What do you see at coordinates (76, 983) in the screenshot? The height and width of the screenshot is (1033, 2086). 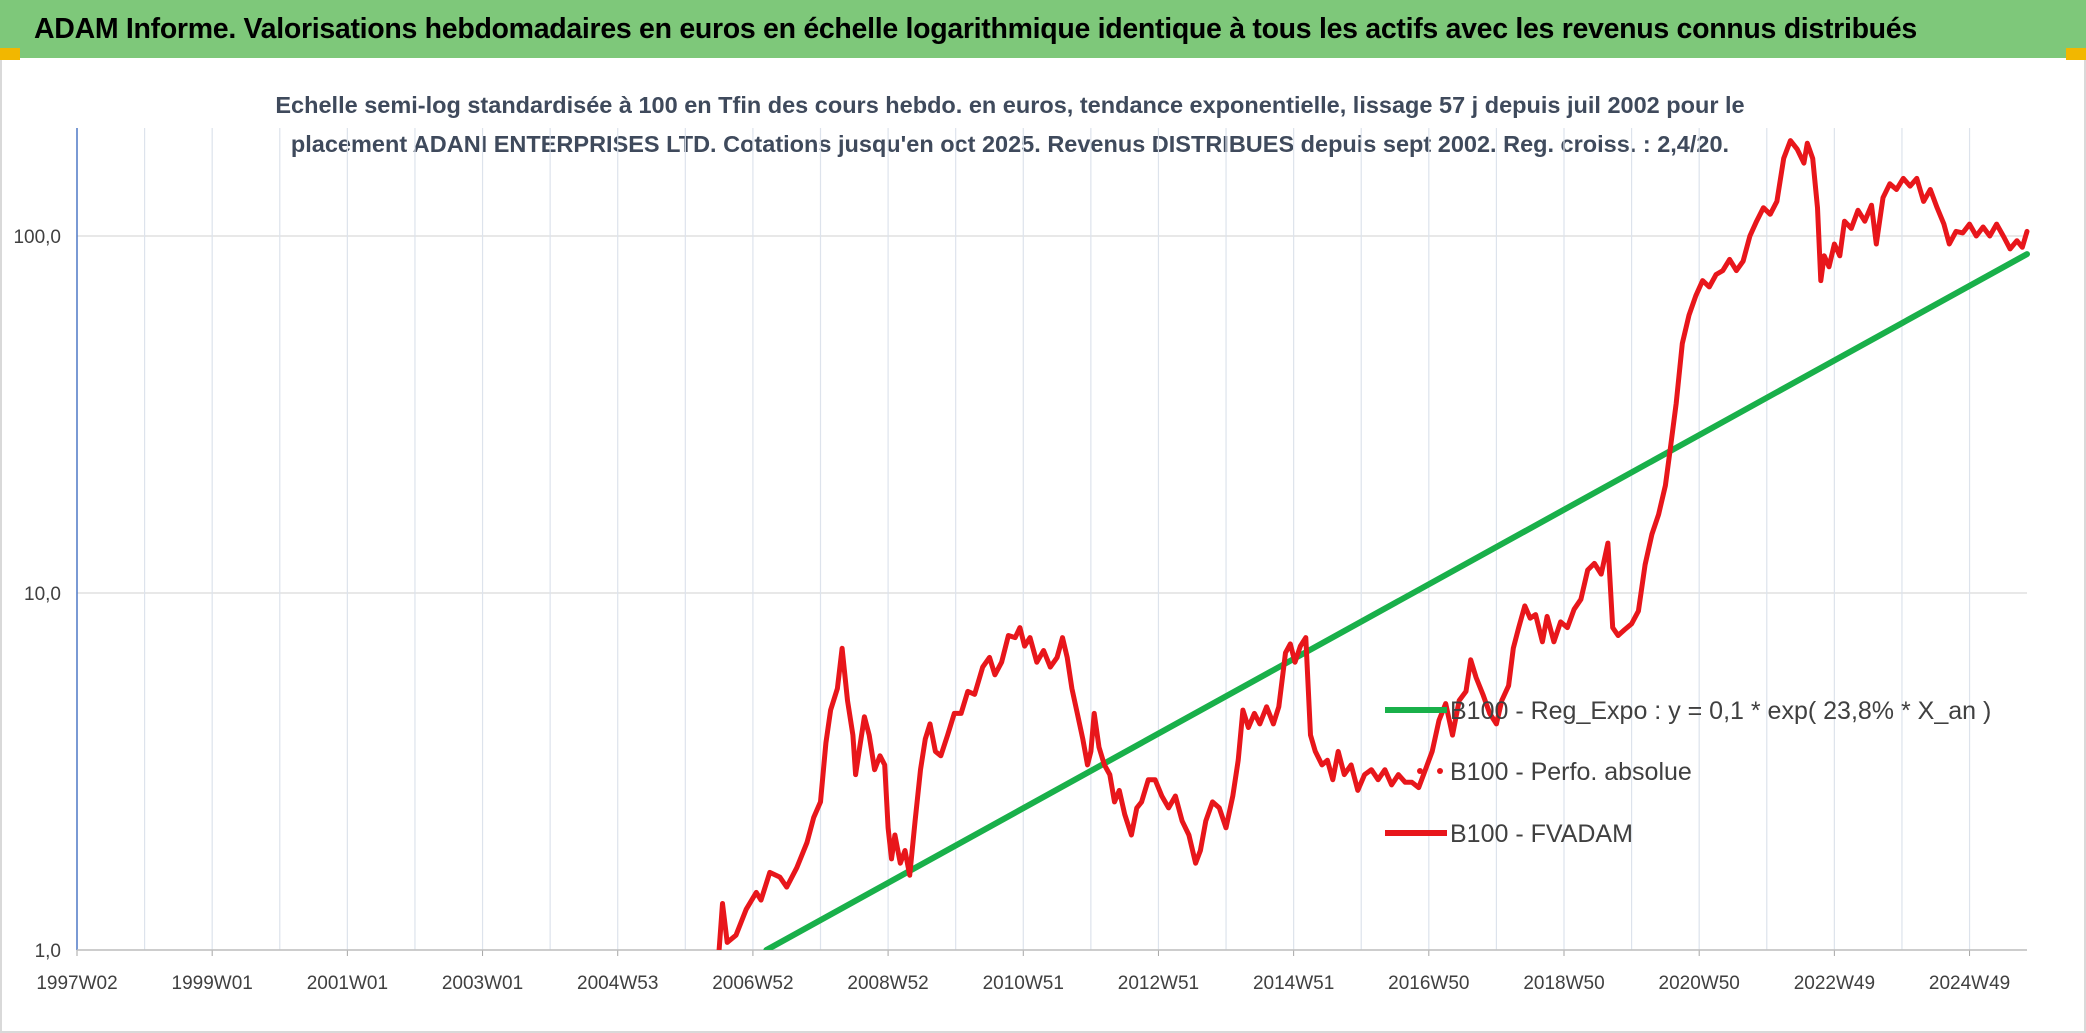 I see `x-tick-label: 1997W02` at bounding box center [76, 983].